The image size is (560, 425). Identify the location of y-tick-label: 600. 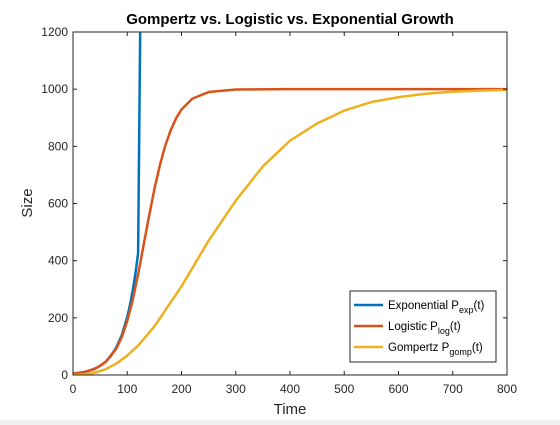
(58, 204).